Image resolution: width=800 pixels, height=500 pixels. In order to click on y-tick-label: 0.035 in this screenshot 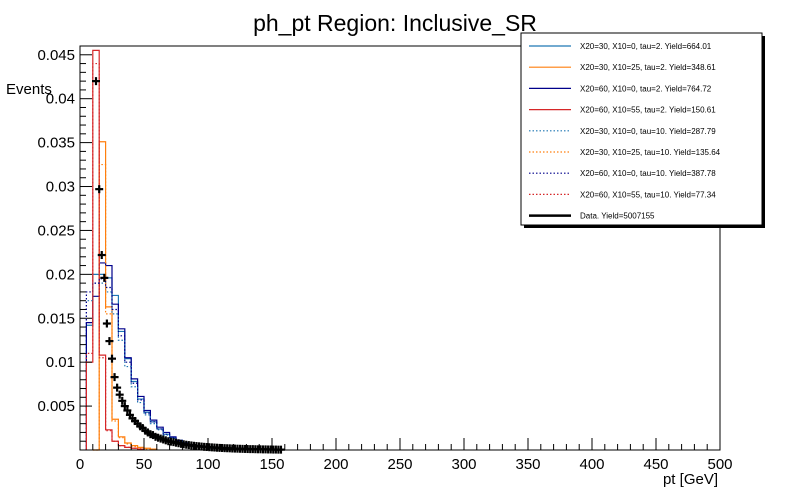, I will do `click(56, 143)`.